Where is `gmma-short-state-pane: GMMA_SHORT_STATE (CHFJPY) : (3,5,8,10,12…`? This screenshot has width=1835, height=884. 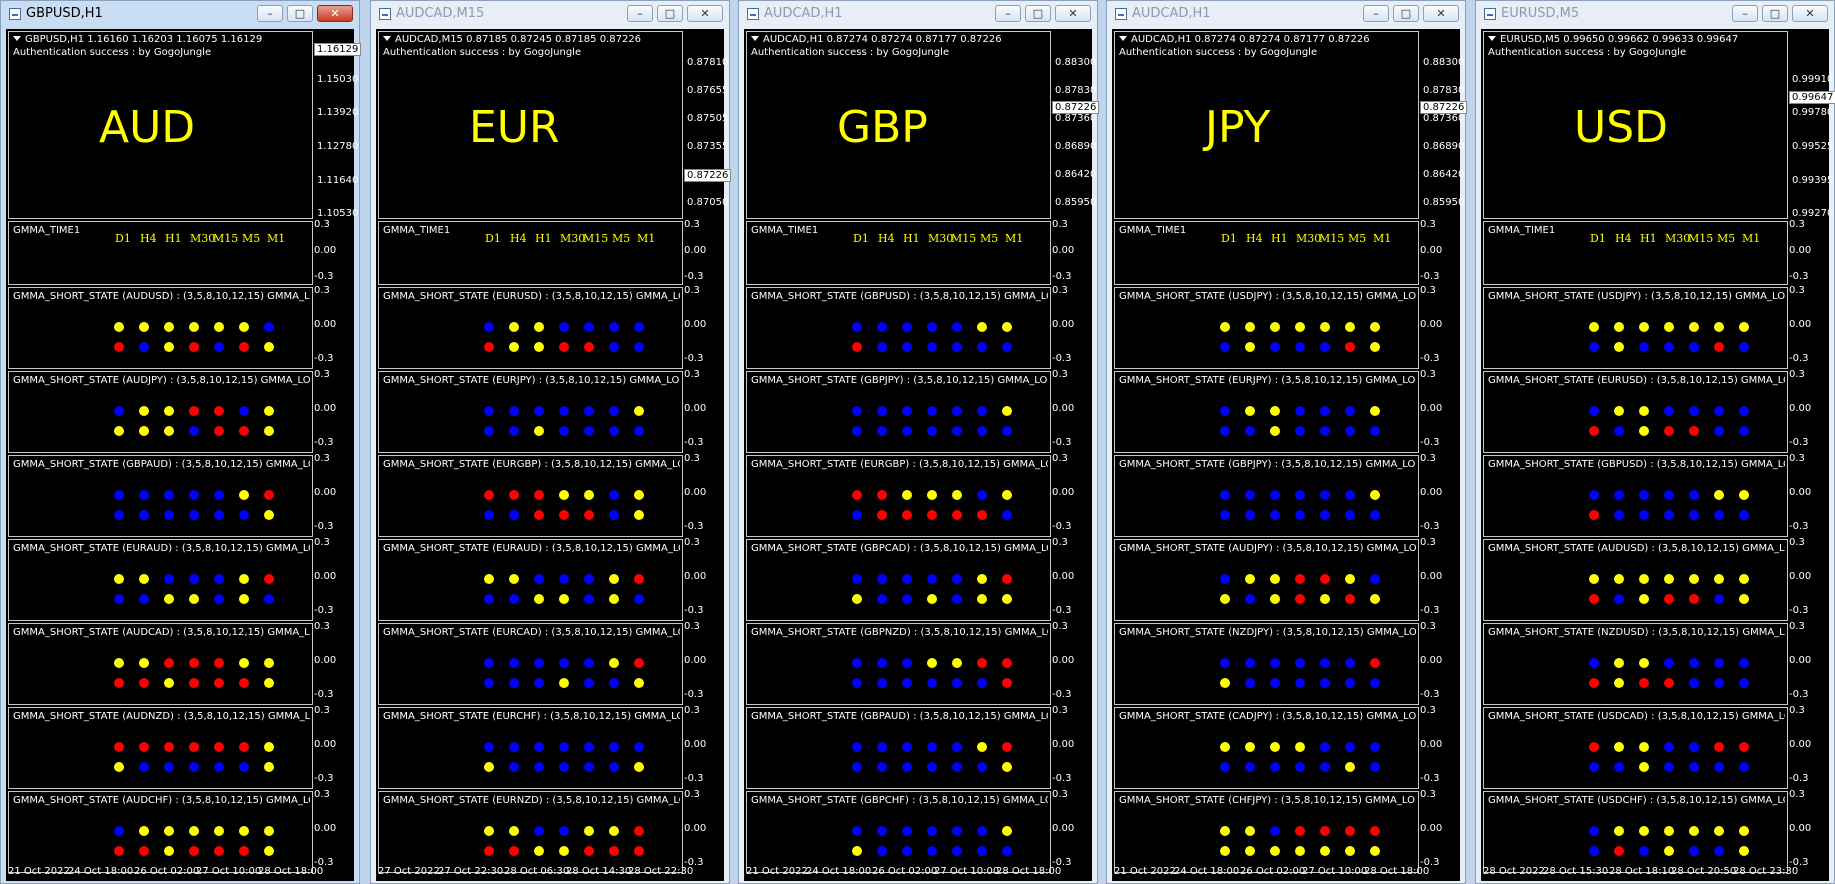
gmma-short-state-pane: GMMA_SHORT_STATE (CHFJPY) : (3,5,8,10,12… is located at coordinates (1266, 832).